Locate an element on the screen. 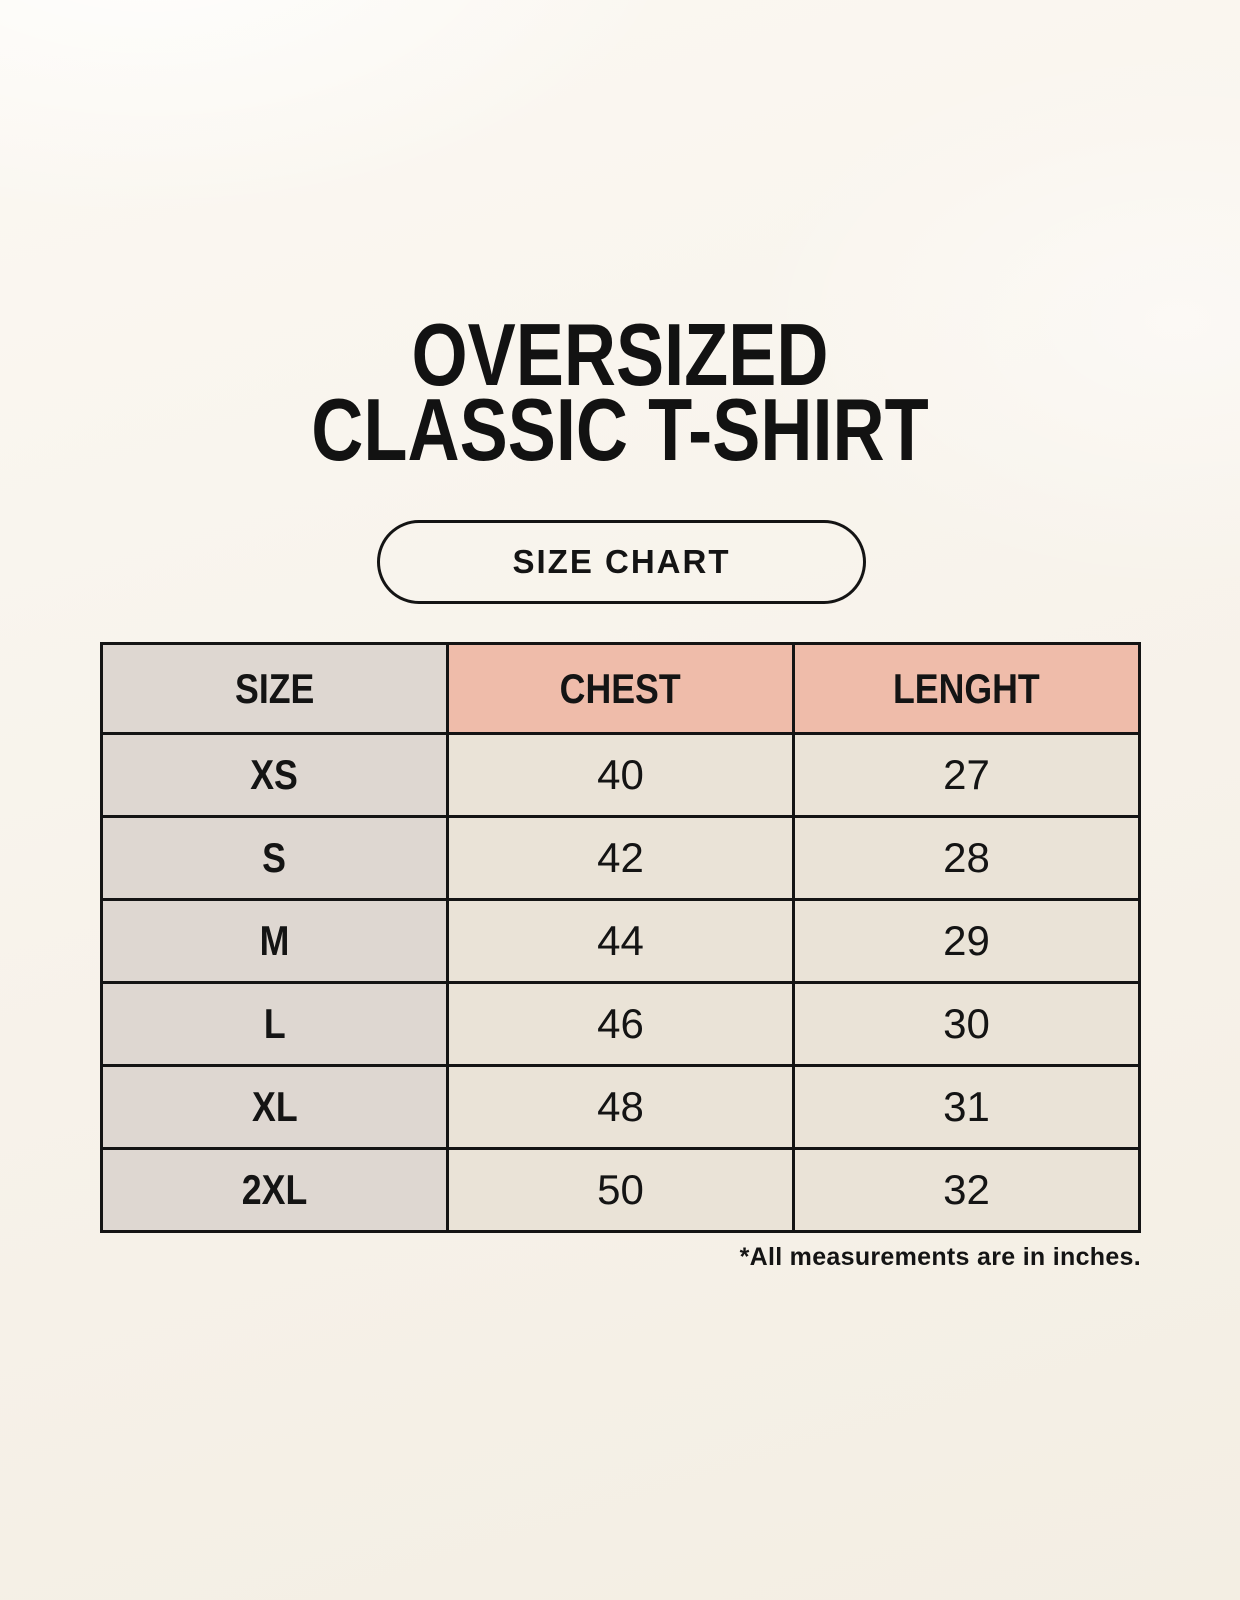 The width and height of the screenshot is (1240, 1600). chest-value: 42 is located at coordinates (620, 857).